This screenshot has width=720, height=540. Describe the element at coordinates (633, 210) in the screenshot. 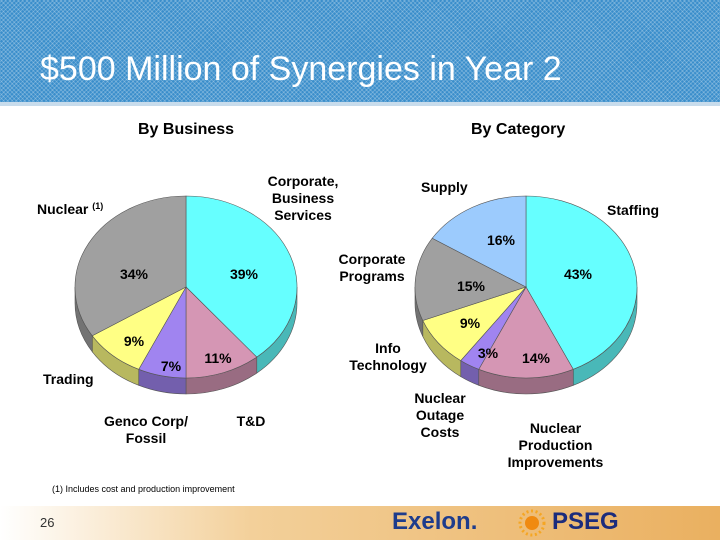

I see `label-staffing: Staffing` at that location.